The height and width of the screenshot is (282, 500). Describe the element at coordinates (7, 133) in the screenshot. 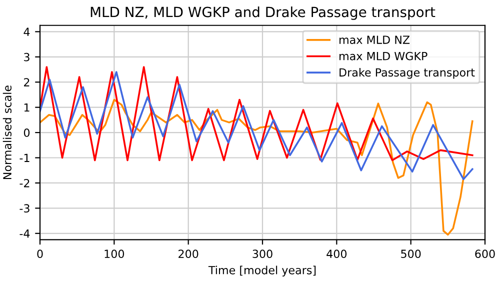

I see `y-axis-title: Normalised scale` at that location.